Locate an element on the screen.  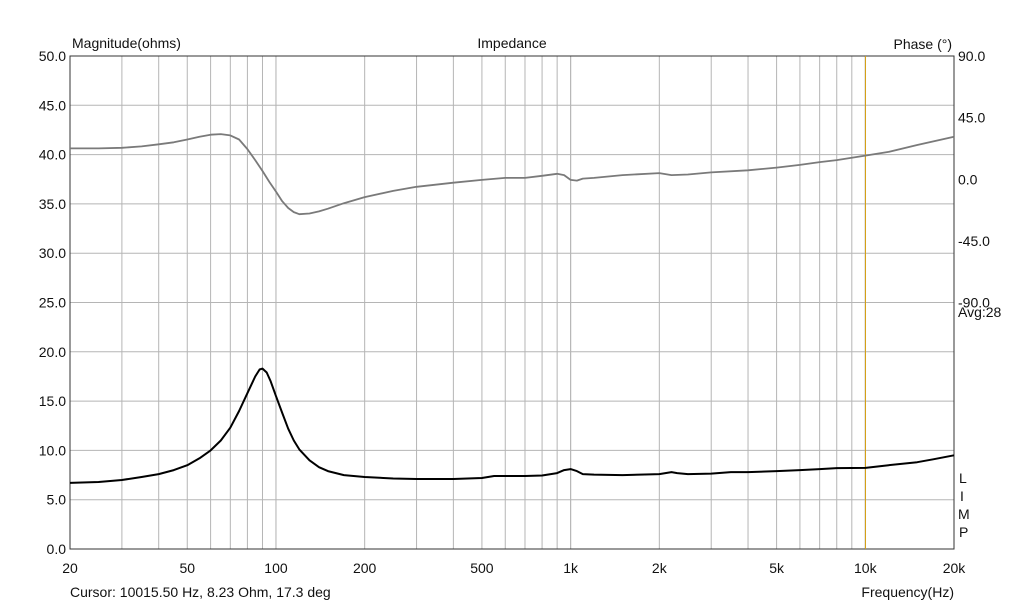
y-left-tick-label: 30.0 is located at coordinates (52, 253).